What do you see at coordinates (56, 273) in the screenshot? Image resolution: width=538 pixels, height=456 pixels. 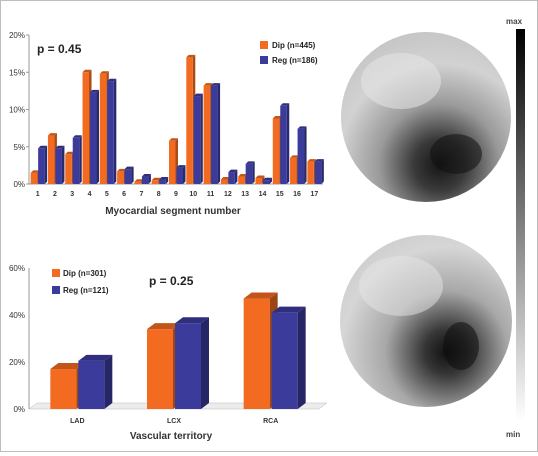 I see `chart2-legend-swatch-dip` at bounding box center [56, 273].